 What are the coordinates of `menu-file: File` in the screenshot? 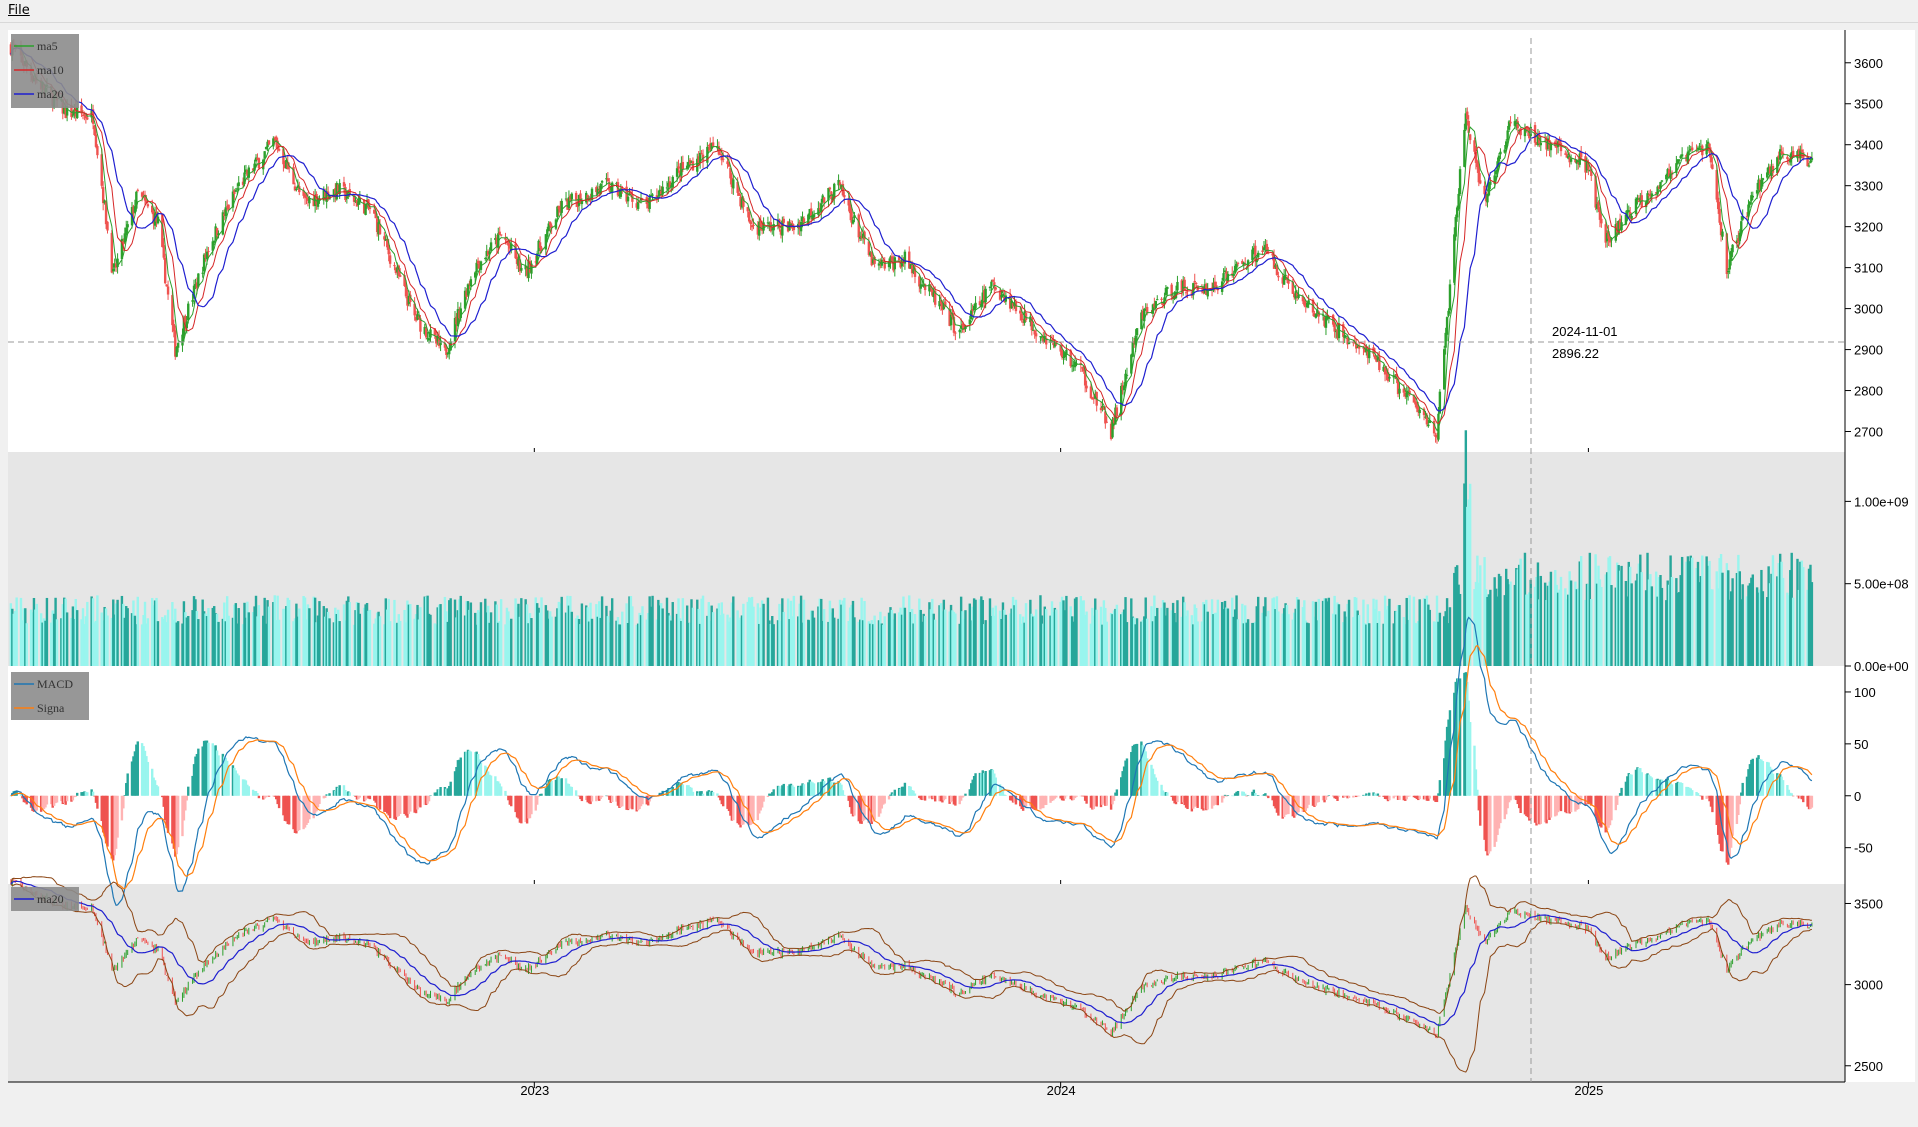 It's located at (19, 10).